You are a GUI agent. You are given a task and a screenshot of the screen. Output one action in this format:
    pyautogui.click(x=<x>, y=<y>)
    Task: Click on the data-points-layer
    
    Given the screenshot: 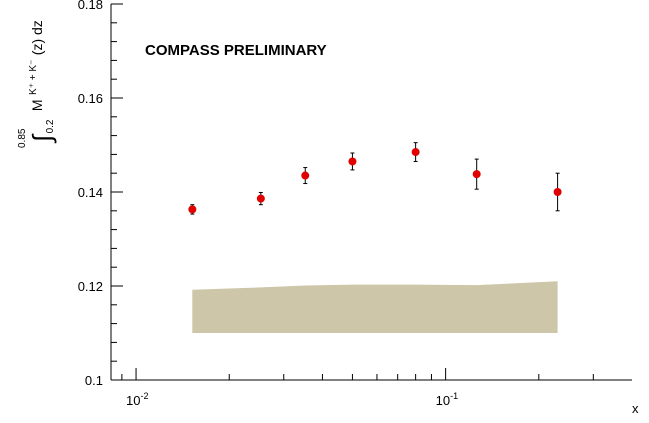 What is the action you would take?
    pyautogui.click(x=375, y=178)
    